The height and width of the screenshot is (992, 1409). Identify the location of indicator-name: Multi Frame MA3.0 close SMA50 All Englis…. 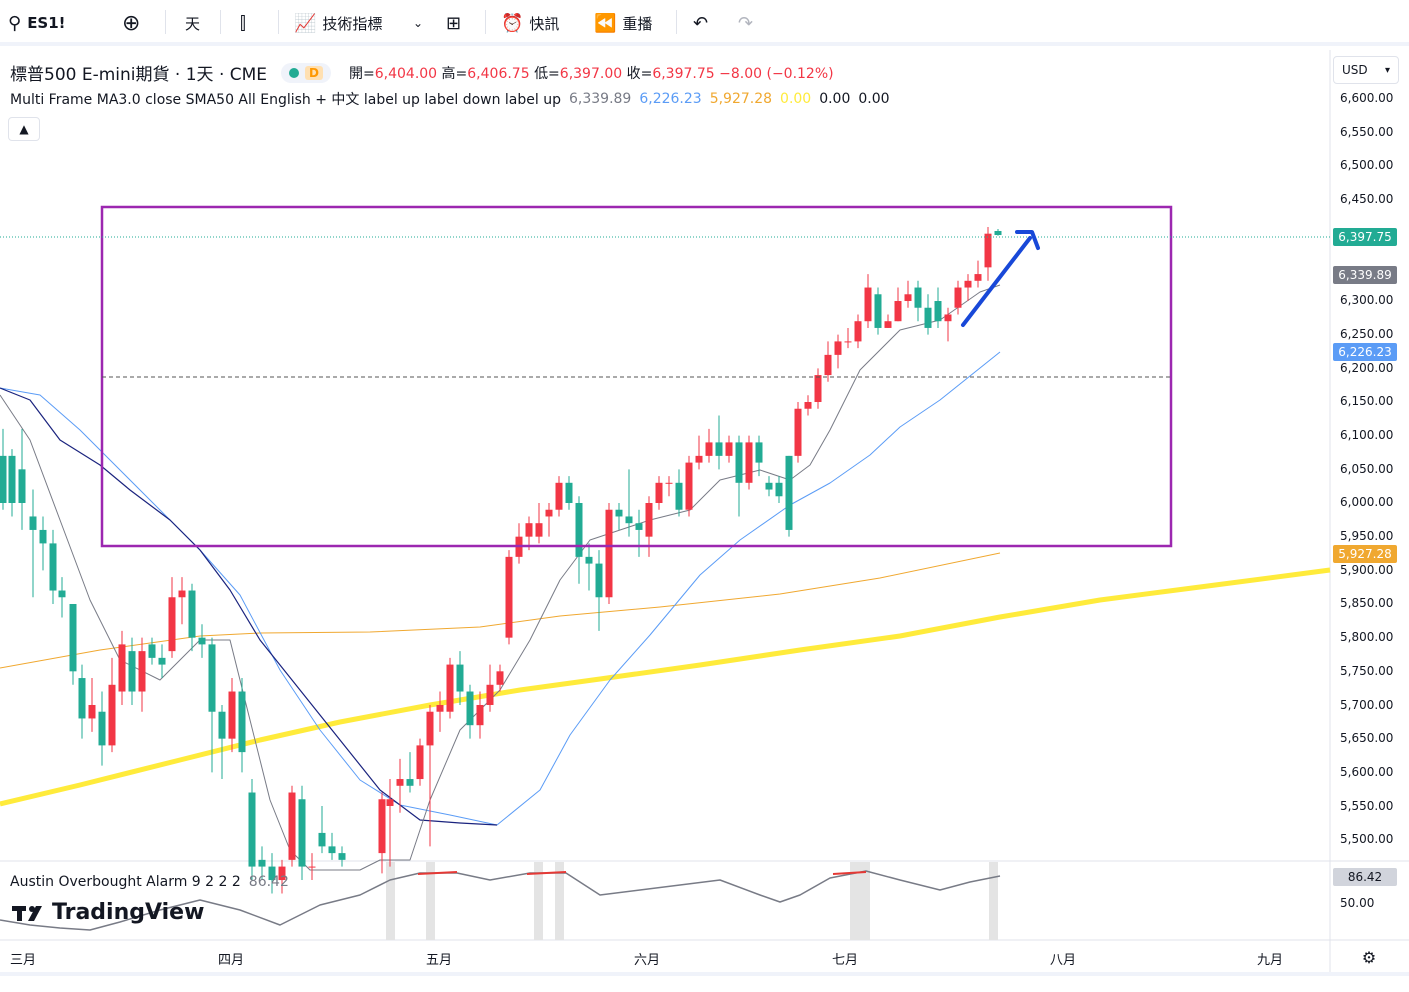
(285, 100).